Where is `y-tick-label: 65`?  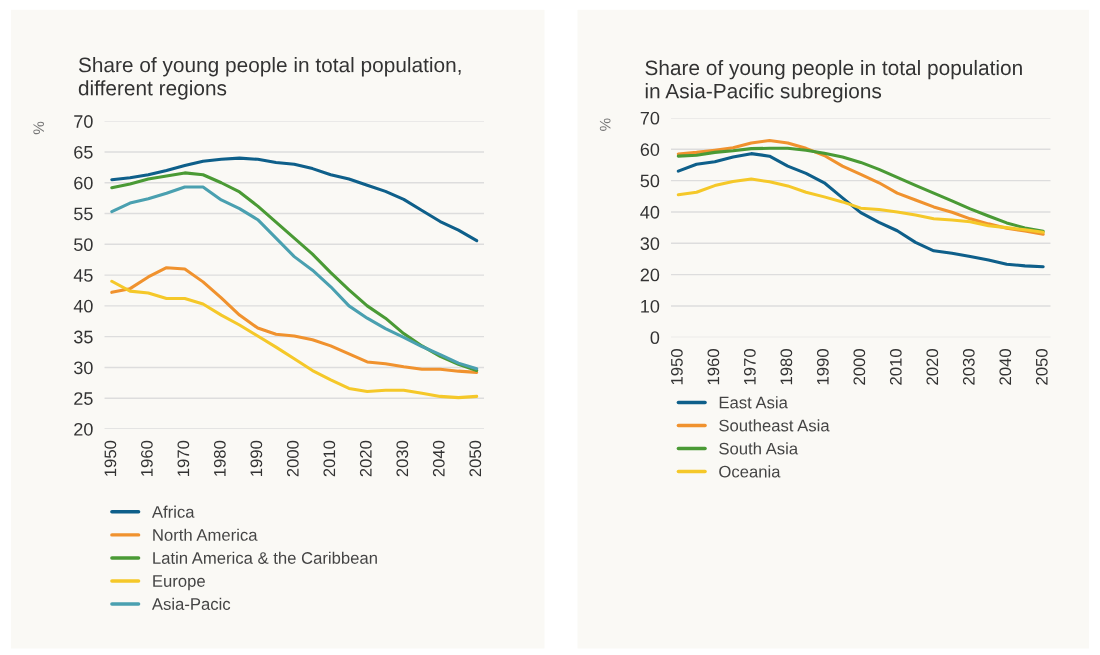 y-tick-label: 65 is located at coordinates (83, 152).